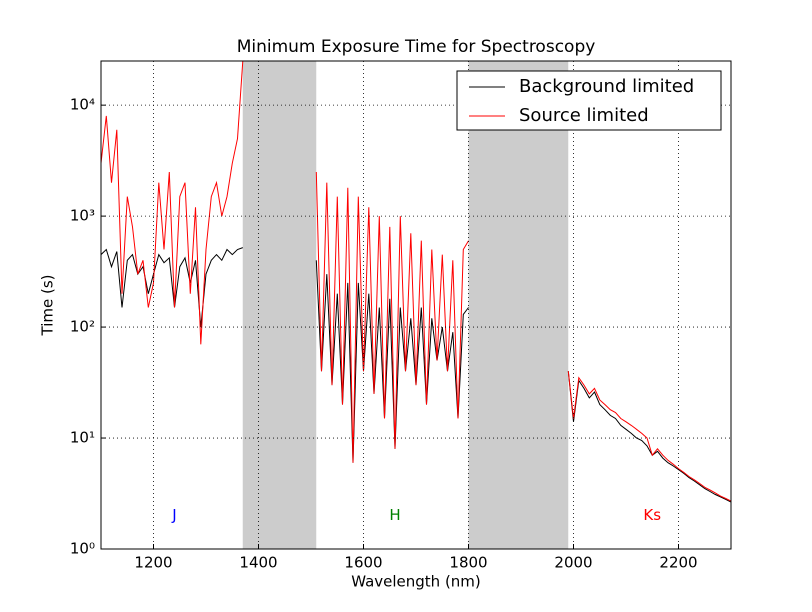  What do you see at coordinates (82, 327) in the screenshot?
I see `y-tick-label: 10²` at bounding box center [82, 327].